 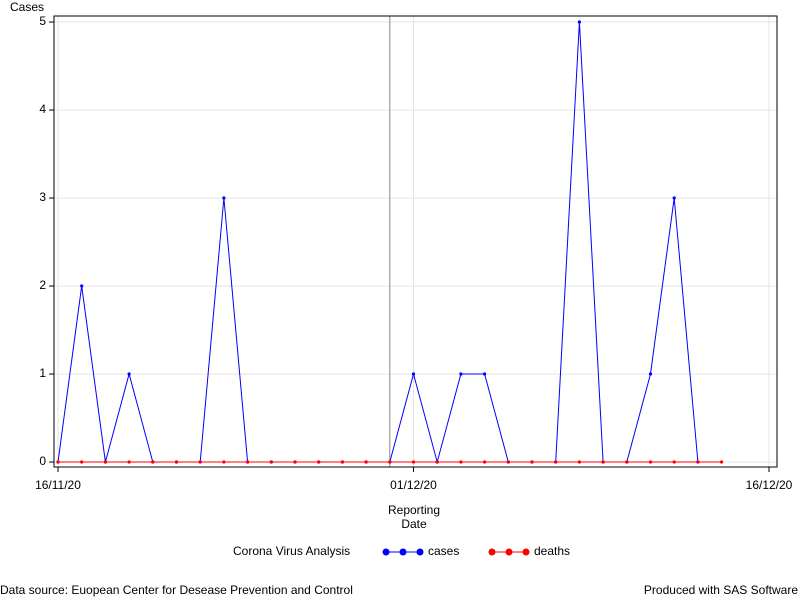 I want to click on x-axis-label: Reporting Date, so click(x=414, y=517).